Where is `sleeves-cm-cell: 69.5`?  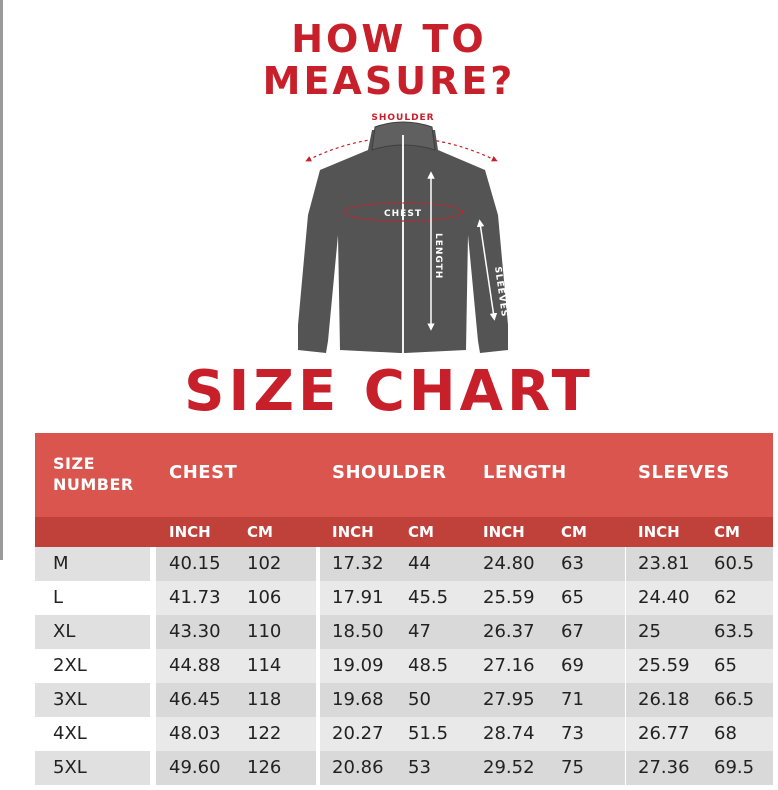
sleeves-cm-cell: 69.5 is located at coordinates (734, 767).